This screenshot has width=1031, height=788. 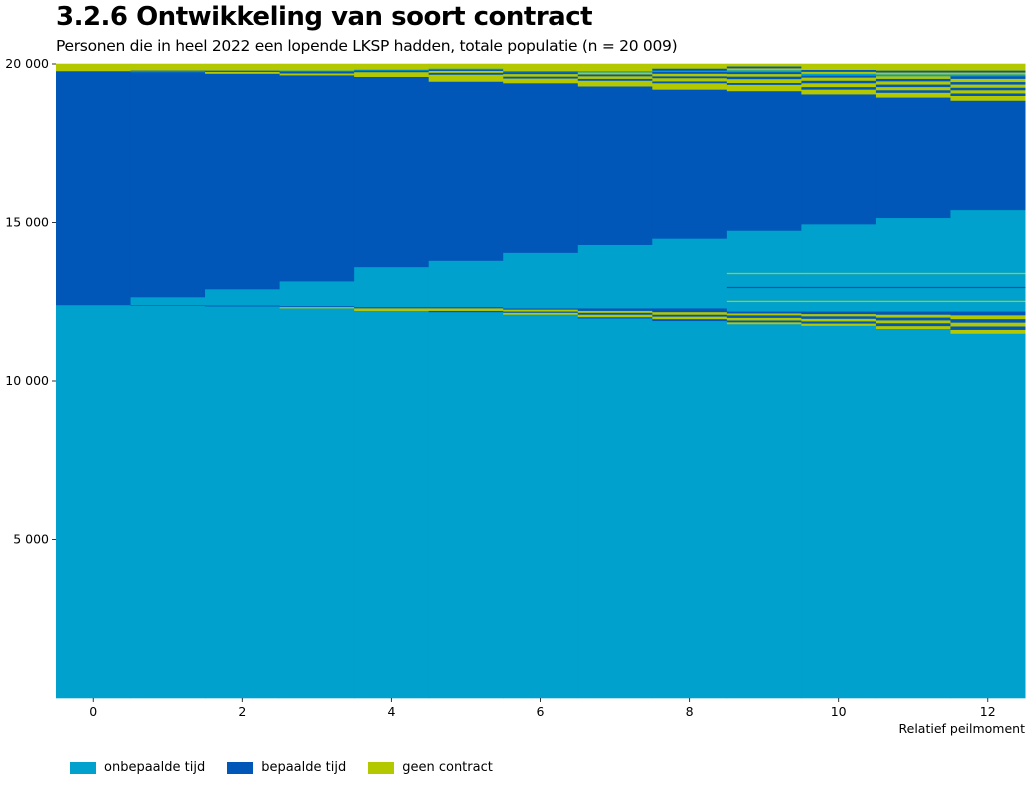 I want to click on legend-item: bepaalde tijd, so click(x=286, y=767).